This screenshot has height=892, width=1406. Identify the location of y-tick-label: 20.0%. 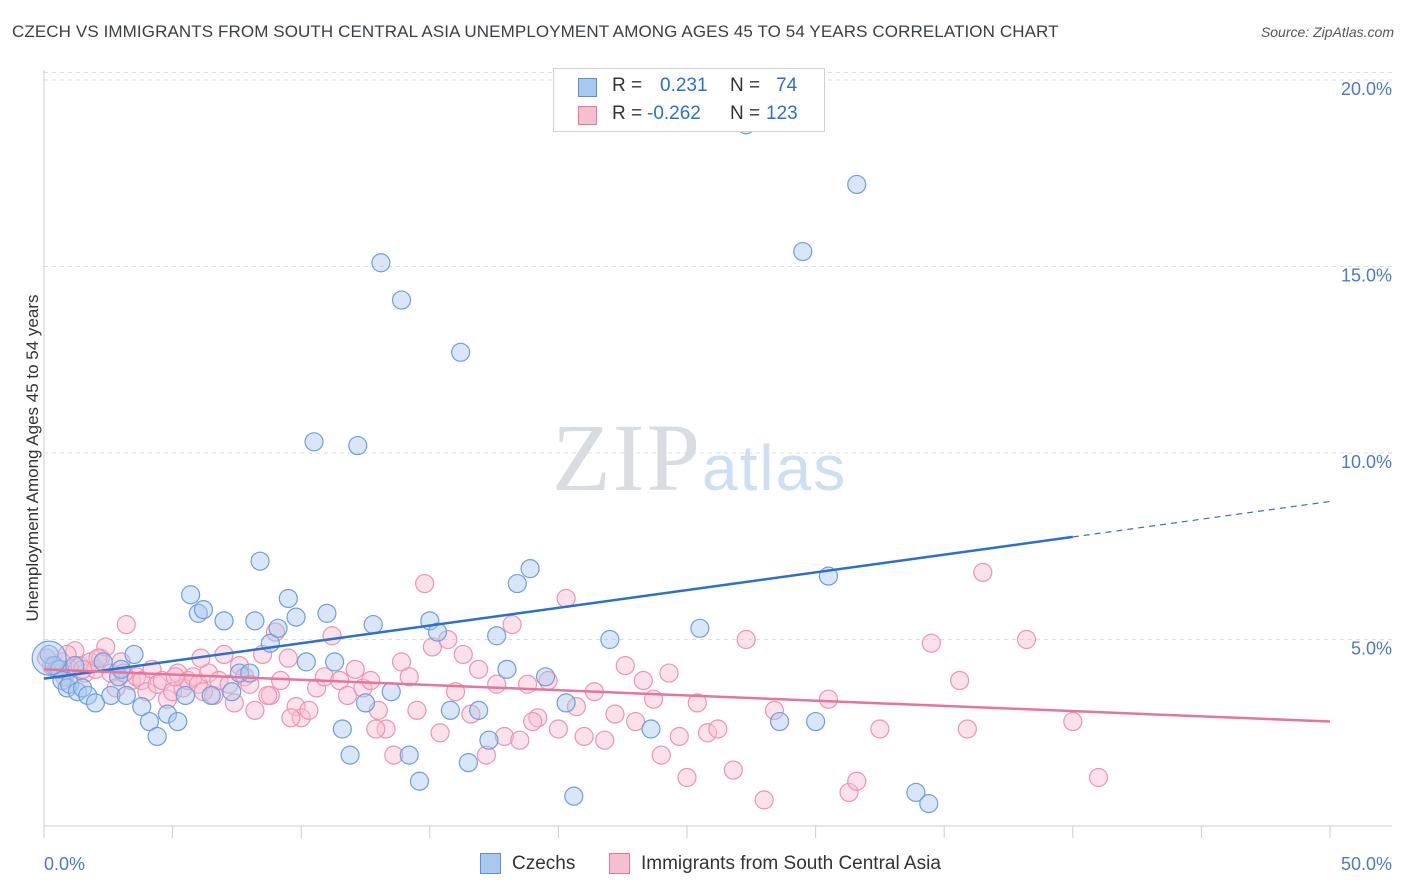
(1366, 89).